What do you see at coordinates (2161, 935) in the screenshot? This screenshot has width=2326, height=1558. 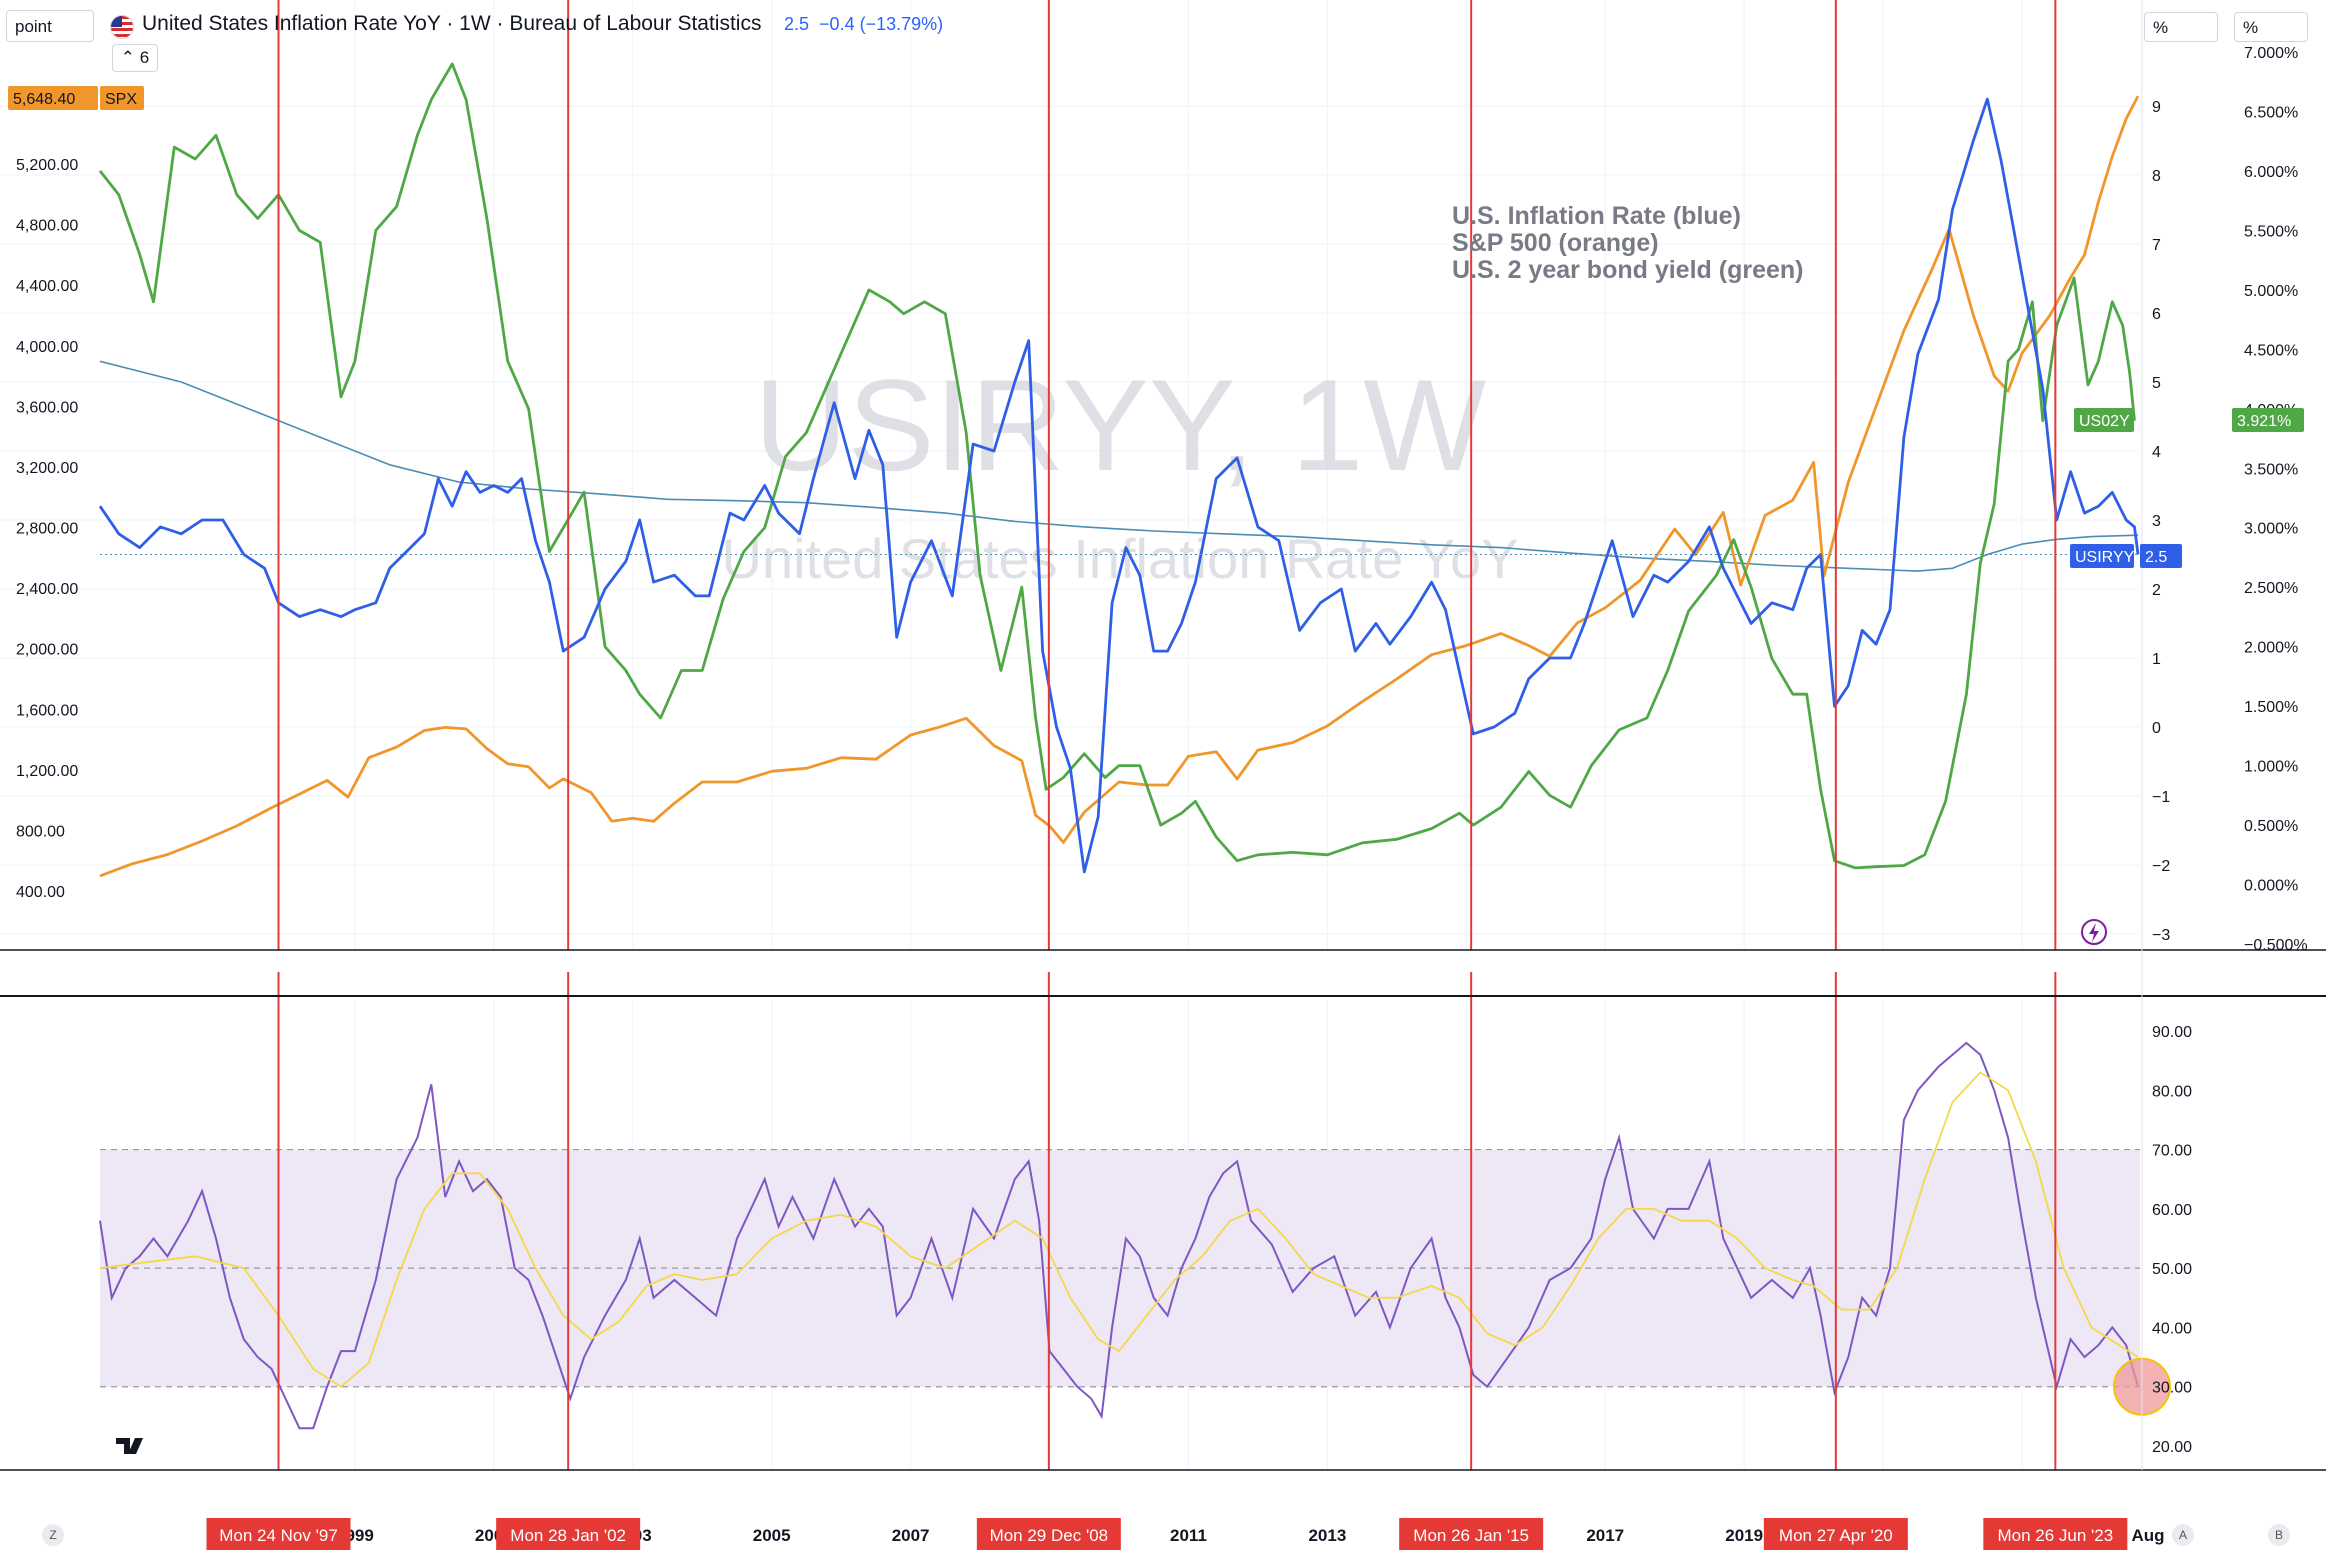 I see `inflation-axis-tick: −3` at bounding box center [2161, 935].